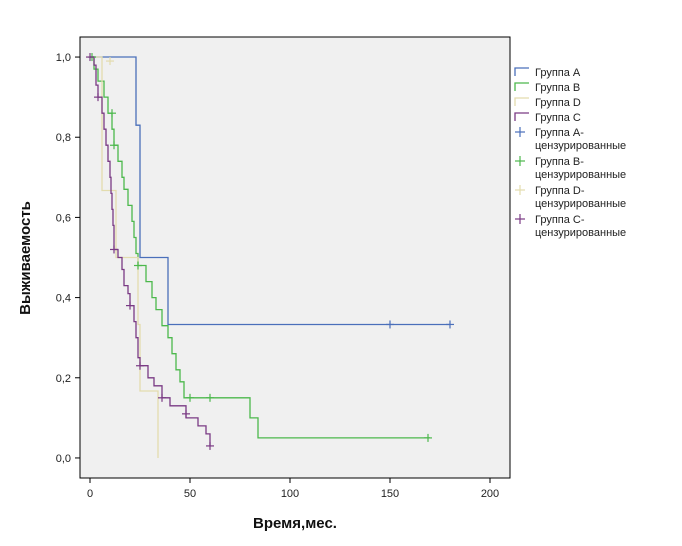 Image resolution: width=682 pixels, height=546 pixels. I want to click on legend-label: Группа D, so click(558, 103).